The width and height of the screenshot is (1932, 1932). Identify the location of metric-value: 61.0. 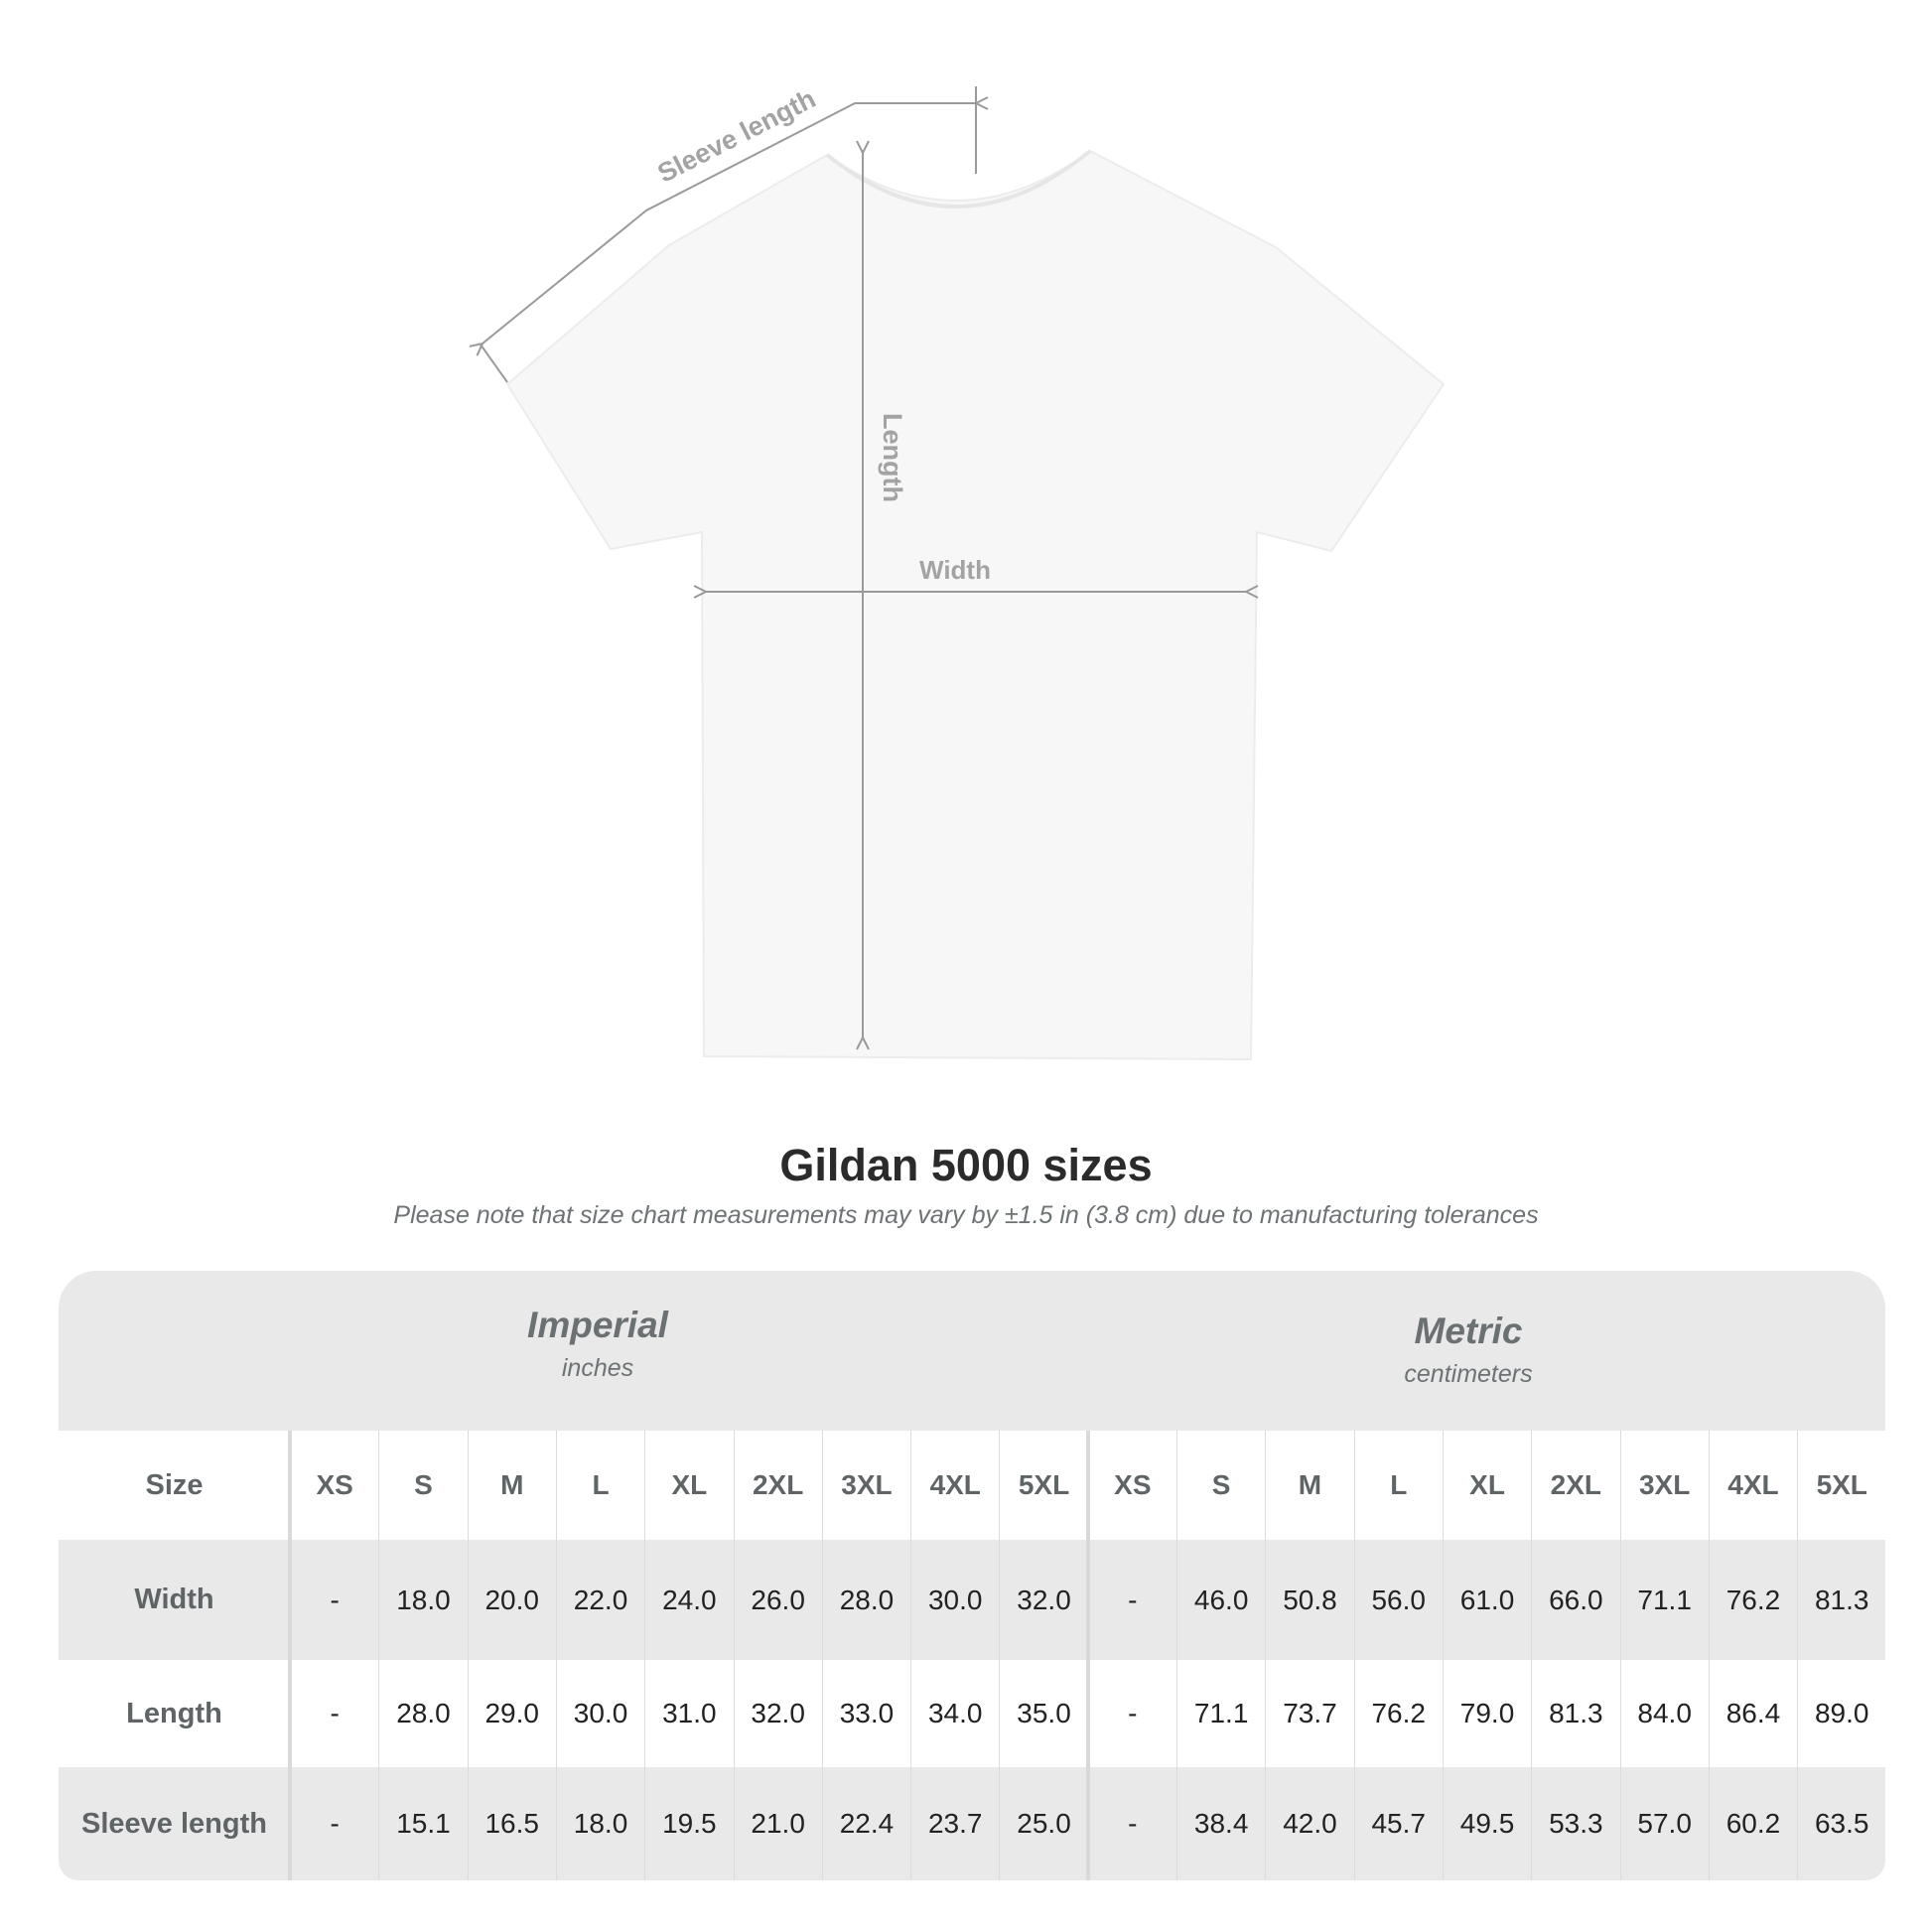
(1486, 1600).